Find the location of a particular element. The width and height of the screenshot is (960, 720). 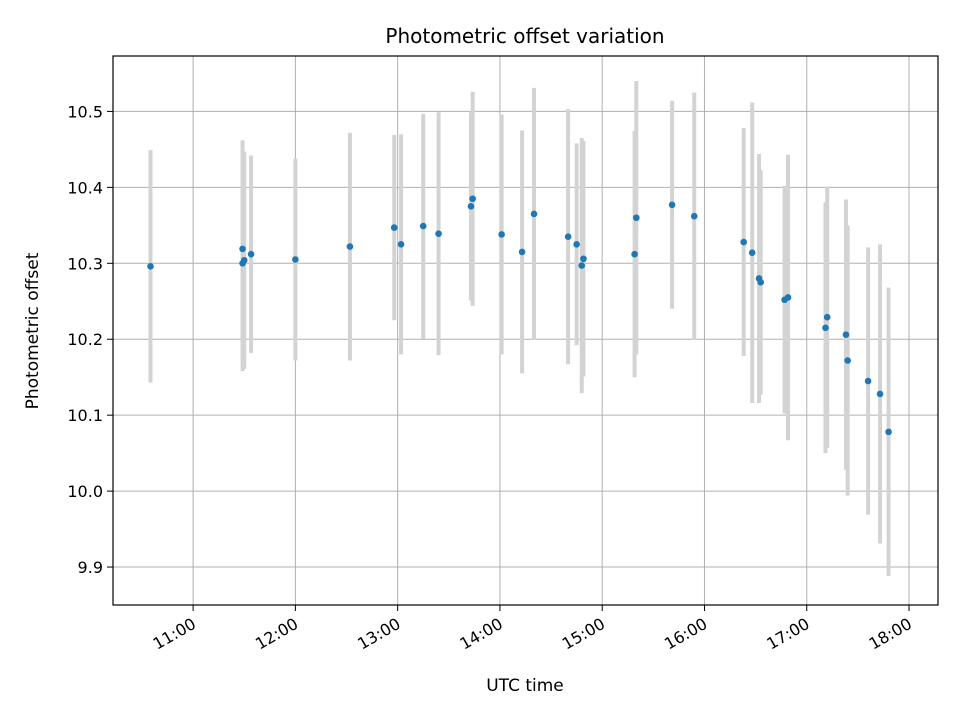

x-tick-label: 12:00 is located at coordinates (276, 634).